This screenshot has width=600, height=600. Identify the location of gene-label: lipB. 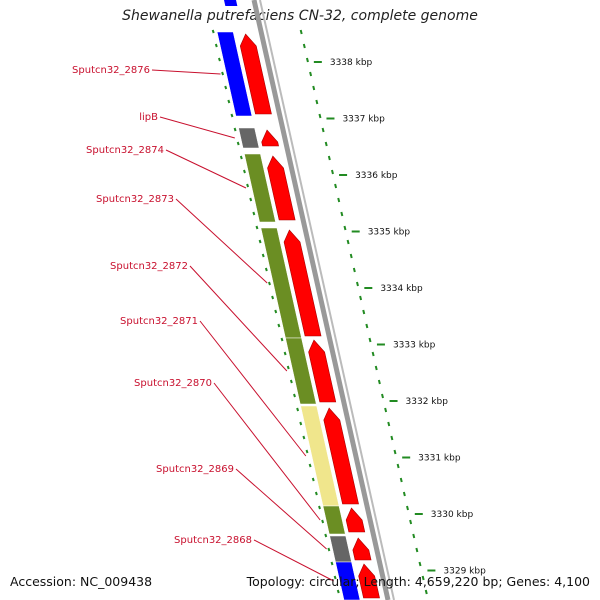
(148, 117).